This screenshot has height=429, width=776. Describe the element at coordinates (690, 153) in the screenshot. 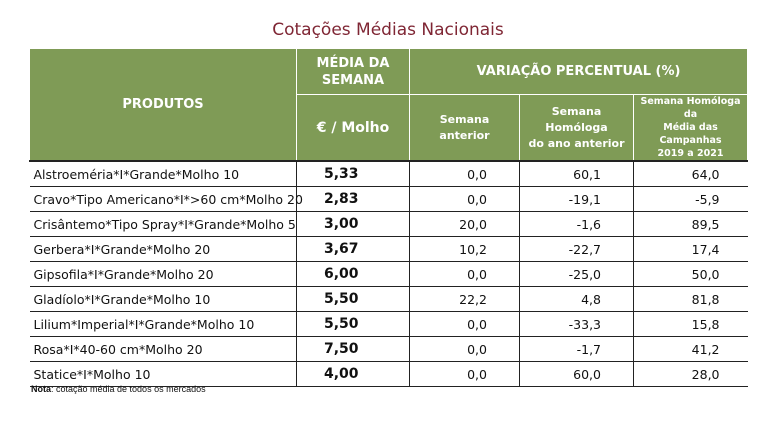

I see `header-campaign-line3: 2019 a 2021` at that location.